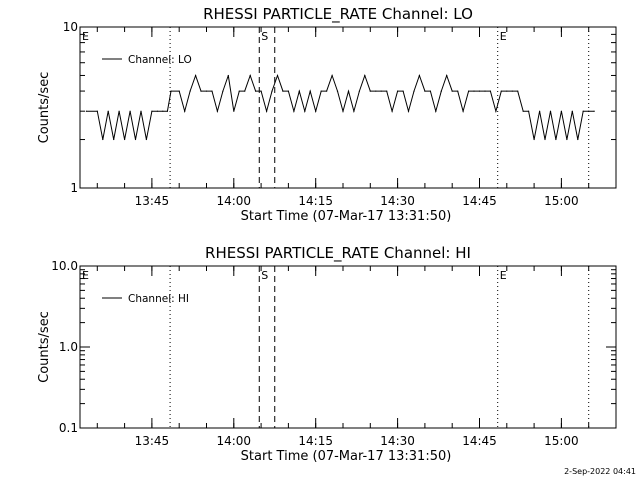 The width and height of the screenshot is (640, 480). I want to click on y-tick-label: 0.1, so click(68, 428).